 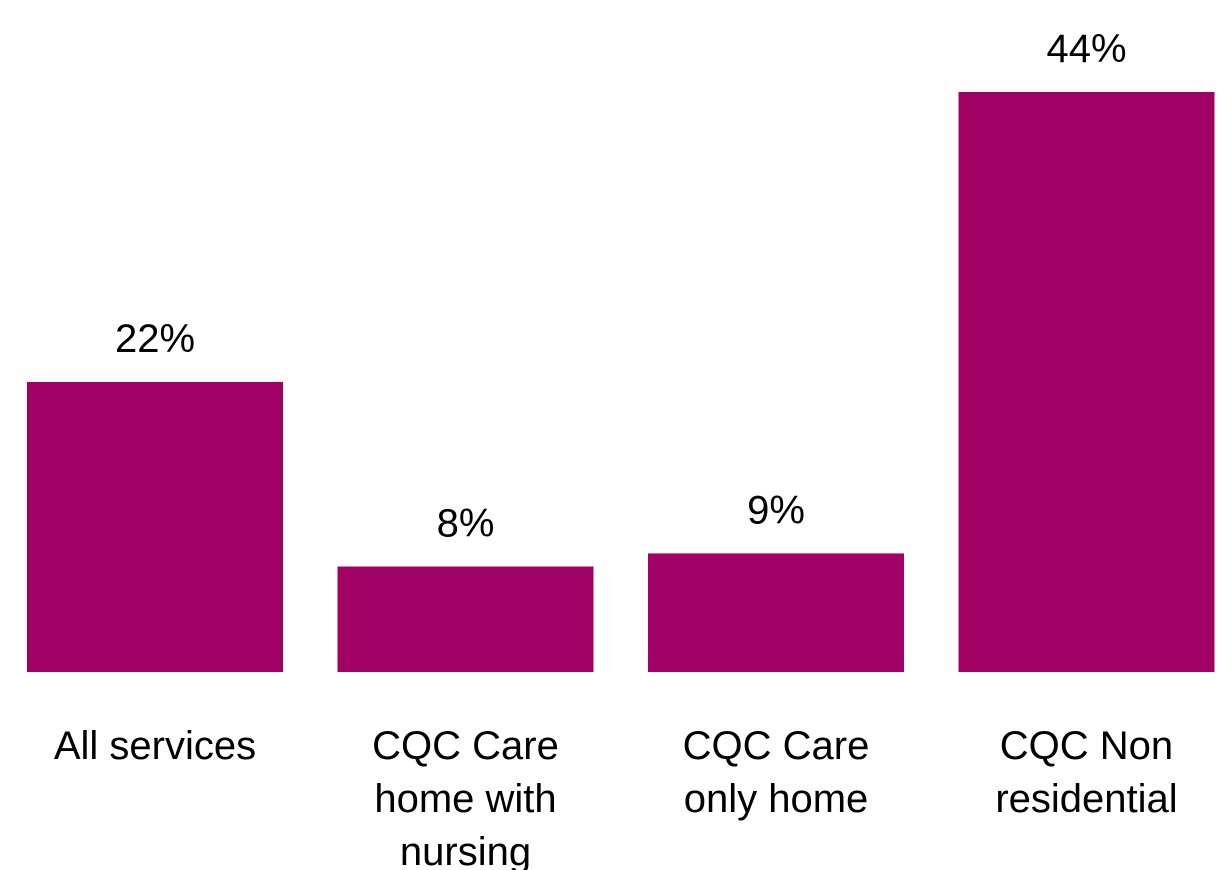 I want to click on category-label-2: CQC Care home with nursing, so click(x=465, y=797).